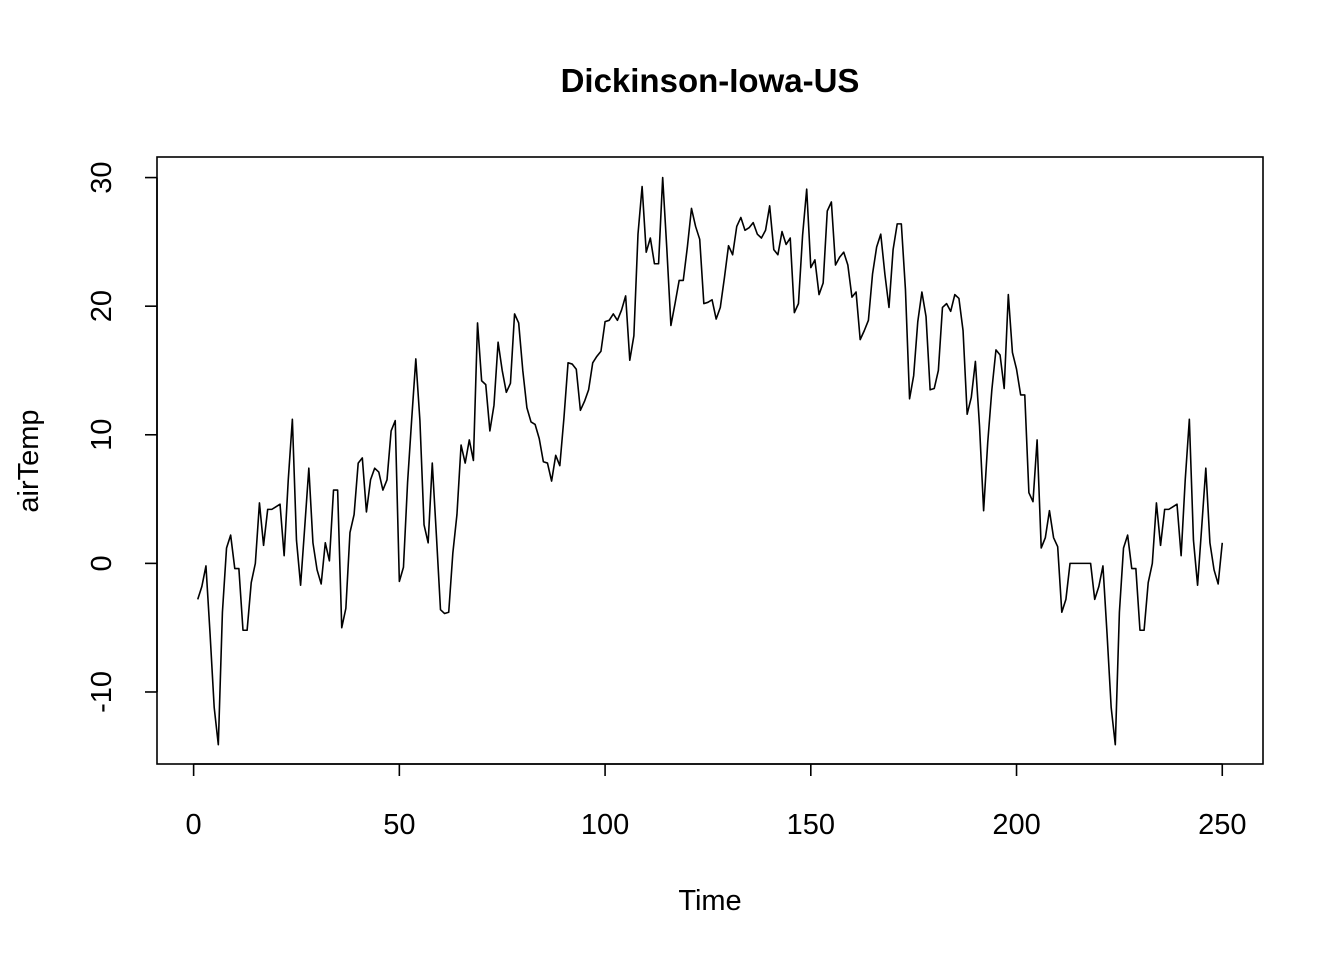 The height and width of the screenshot is (960, 1344). What do you see at coordinates (122, 437) in the screenshot?
I see `y-axis: -10 0 10 20 30` at bounding box center [122, 437].